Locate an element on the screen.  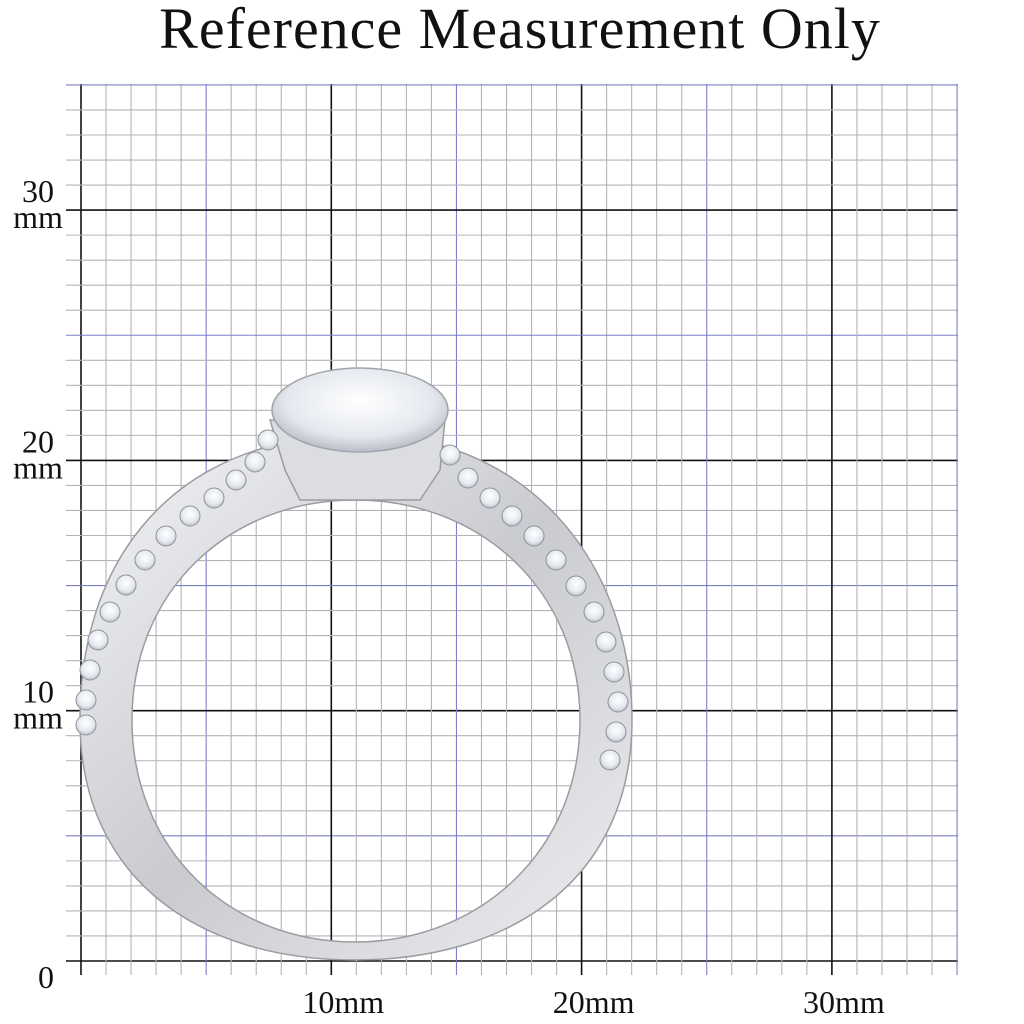
origin-label: 0 is located at coordinates (46, 977).